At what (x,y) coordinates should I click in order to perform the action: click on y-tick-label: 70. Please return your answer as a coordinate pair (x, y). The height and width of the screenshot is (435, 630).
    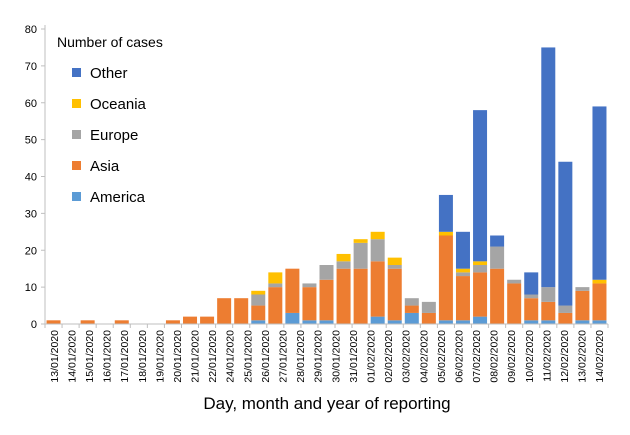
    Looking at the image, I should click on (31, 67).